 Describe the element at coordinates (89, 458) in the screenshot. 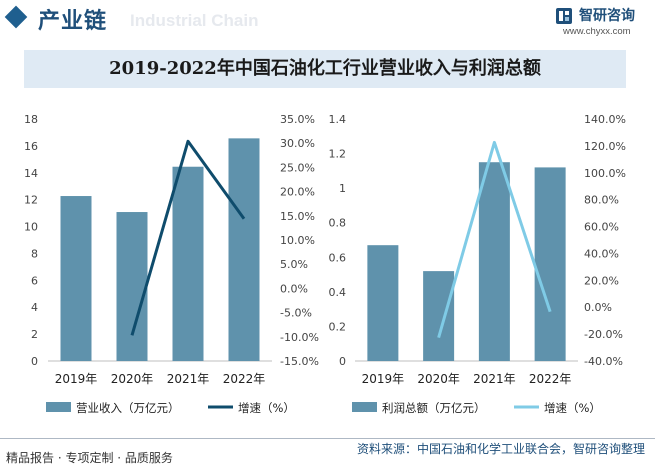

I see `footer-slogan: 精品报告 · 专项定制 · 品质服务` at that location.